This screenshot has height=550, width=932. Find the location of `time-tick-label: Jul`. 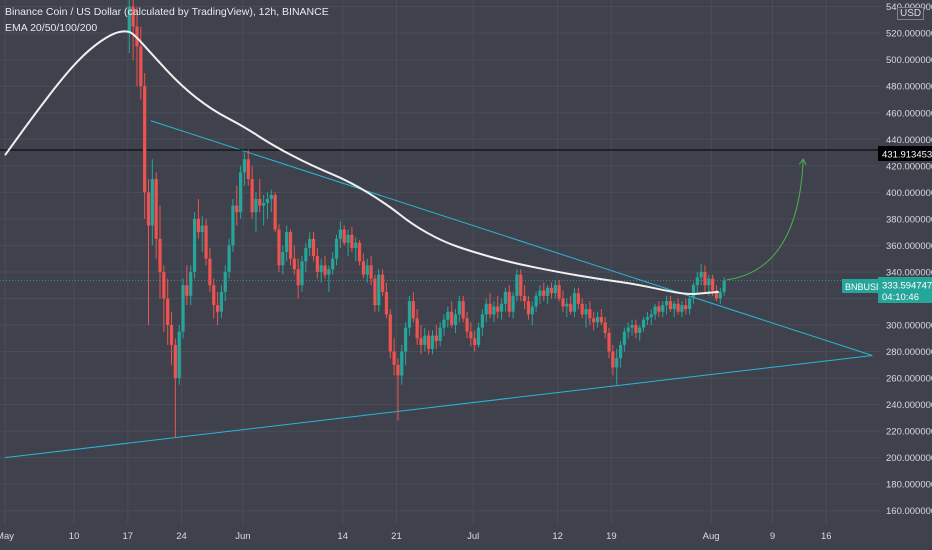

time-tick-label: Jul is located at coordinates (473, 536).